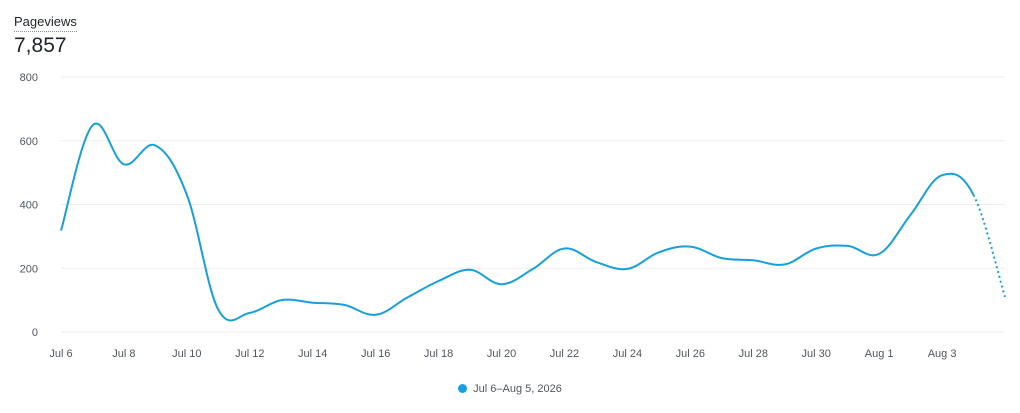 This screenshot has width=1020, height=413. Describe the element at coordinates (753, 354) in the screenshot. I see `x-tick-label: Jul 28` at that location.